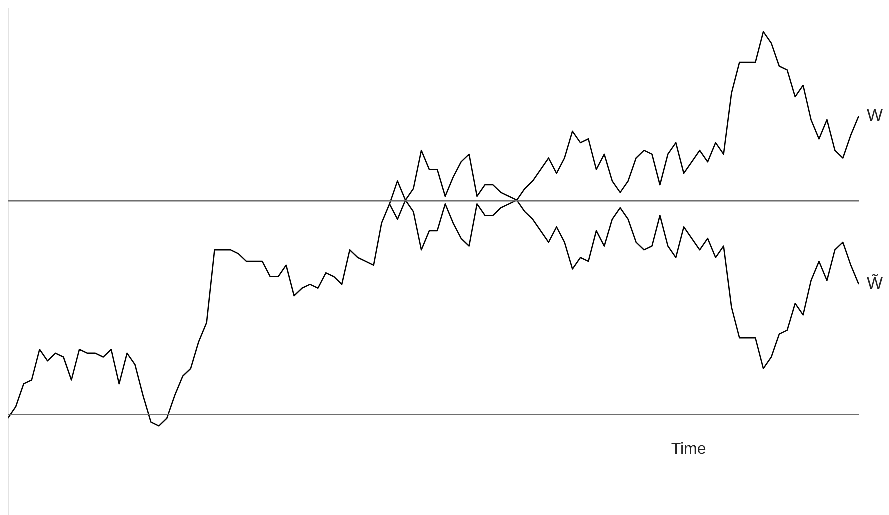 This screenshot has width=889, height=515. Describe the element at coordinates (688, 449) in the screenshot. I see `x-axis-title: Time` at that location.